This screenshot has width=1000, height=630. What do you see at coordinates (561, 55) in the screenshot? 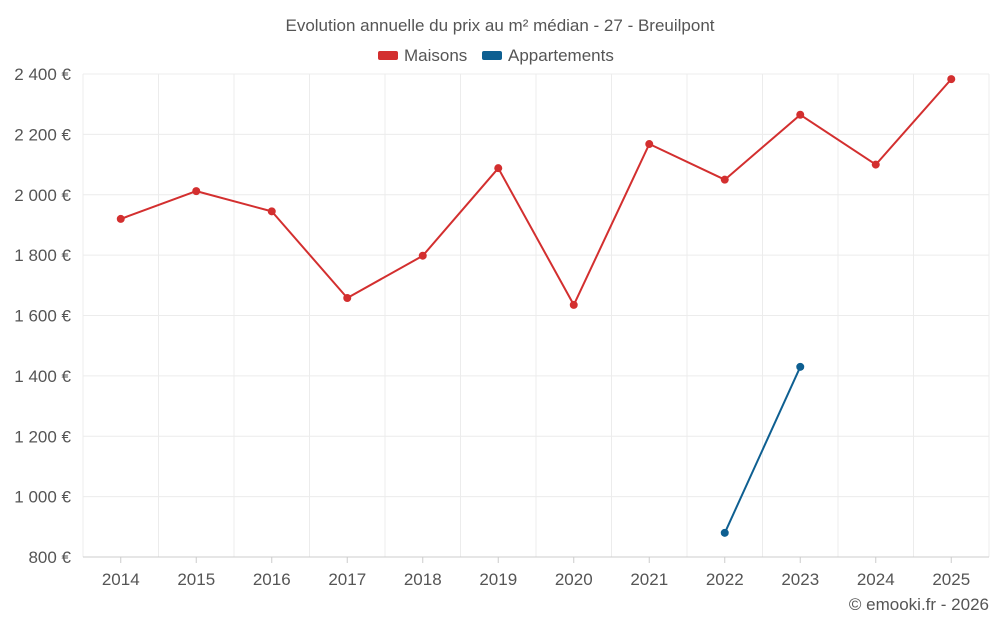
I see `legend-label-appartements: Appartements` at bounding box center [561, 55].